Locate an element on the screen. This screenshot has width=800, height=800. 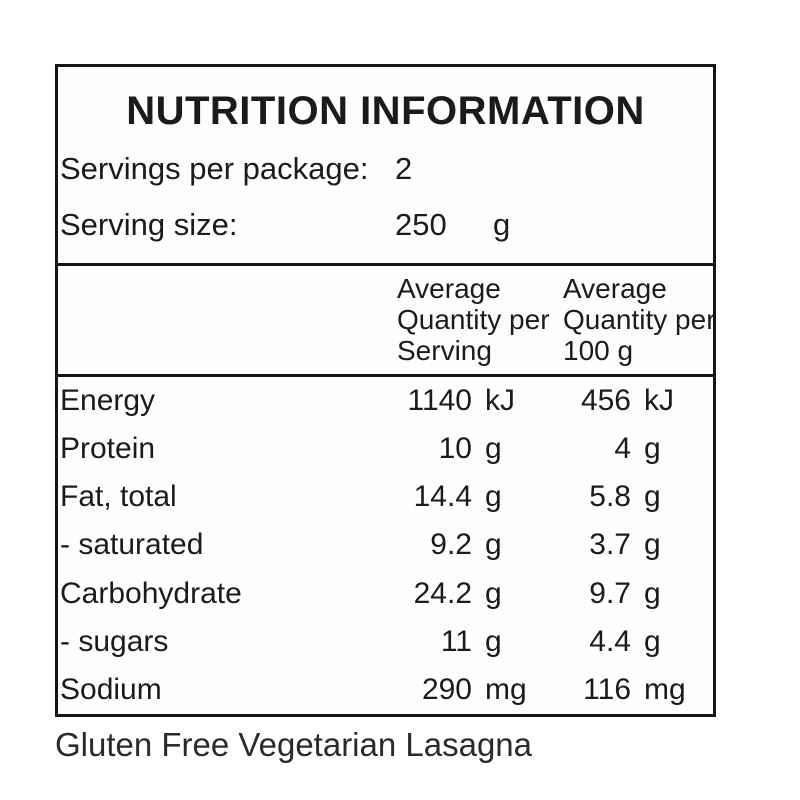
per-100g-header-line1: Average is located at coordinates (615, 288).